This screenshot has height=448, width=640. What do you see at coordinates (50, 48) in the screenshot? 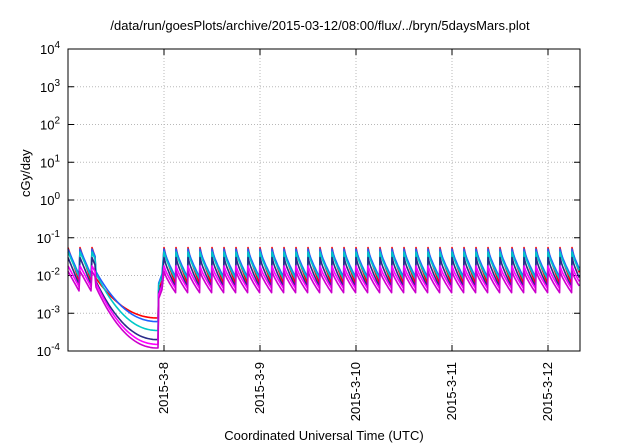
I see `y-tick-label: 10⁴` at bounding box center [50, 48].